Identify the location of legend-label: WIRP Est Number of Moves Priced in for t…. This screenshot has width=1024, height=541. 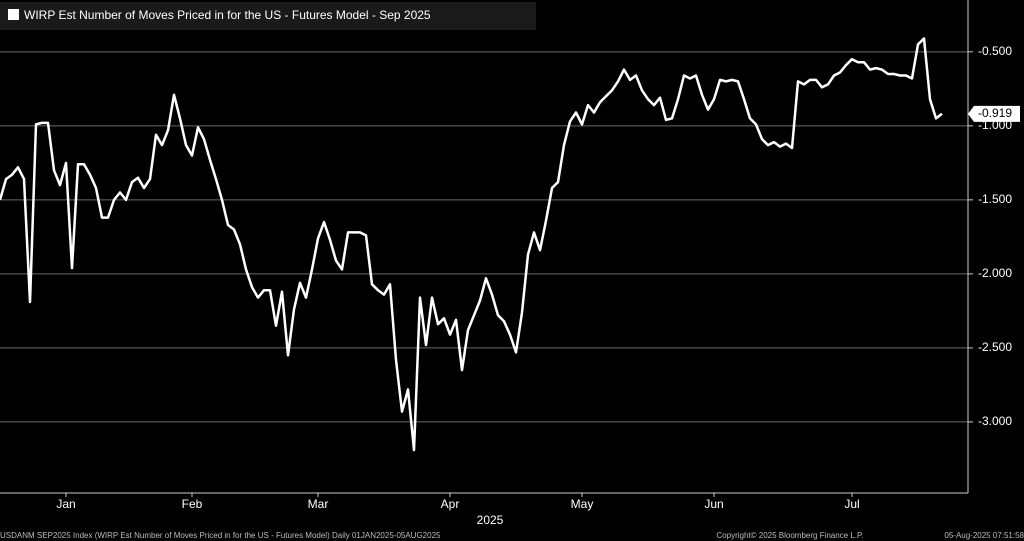
(227, 15).